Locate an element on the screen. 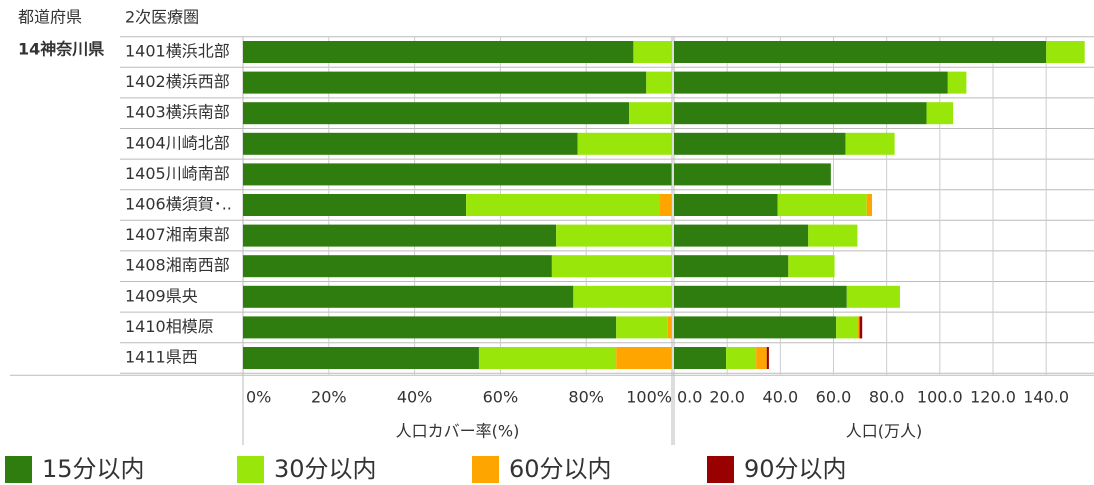  legend-label: 15分以内 is located at coordinates (93, 469).